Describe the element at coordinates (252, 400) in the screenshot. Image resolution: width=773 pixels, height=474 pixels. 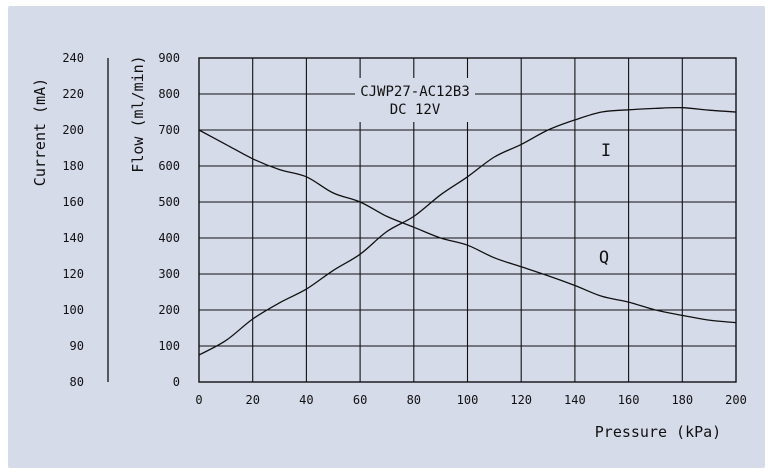
I see `x-tick-label: 20` at that location.